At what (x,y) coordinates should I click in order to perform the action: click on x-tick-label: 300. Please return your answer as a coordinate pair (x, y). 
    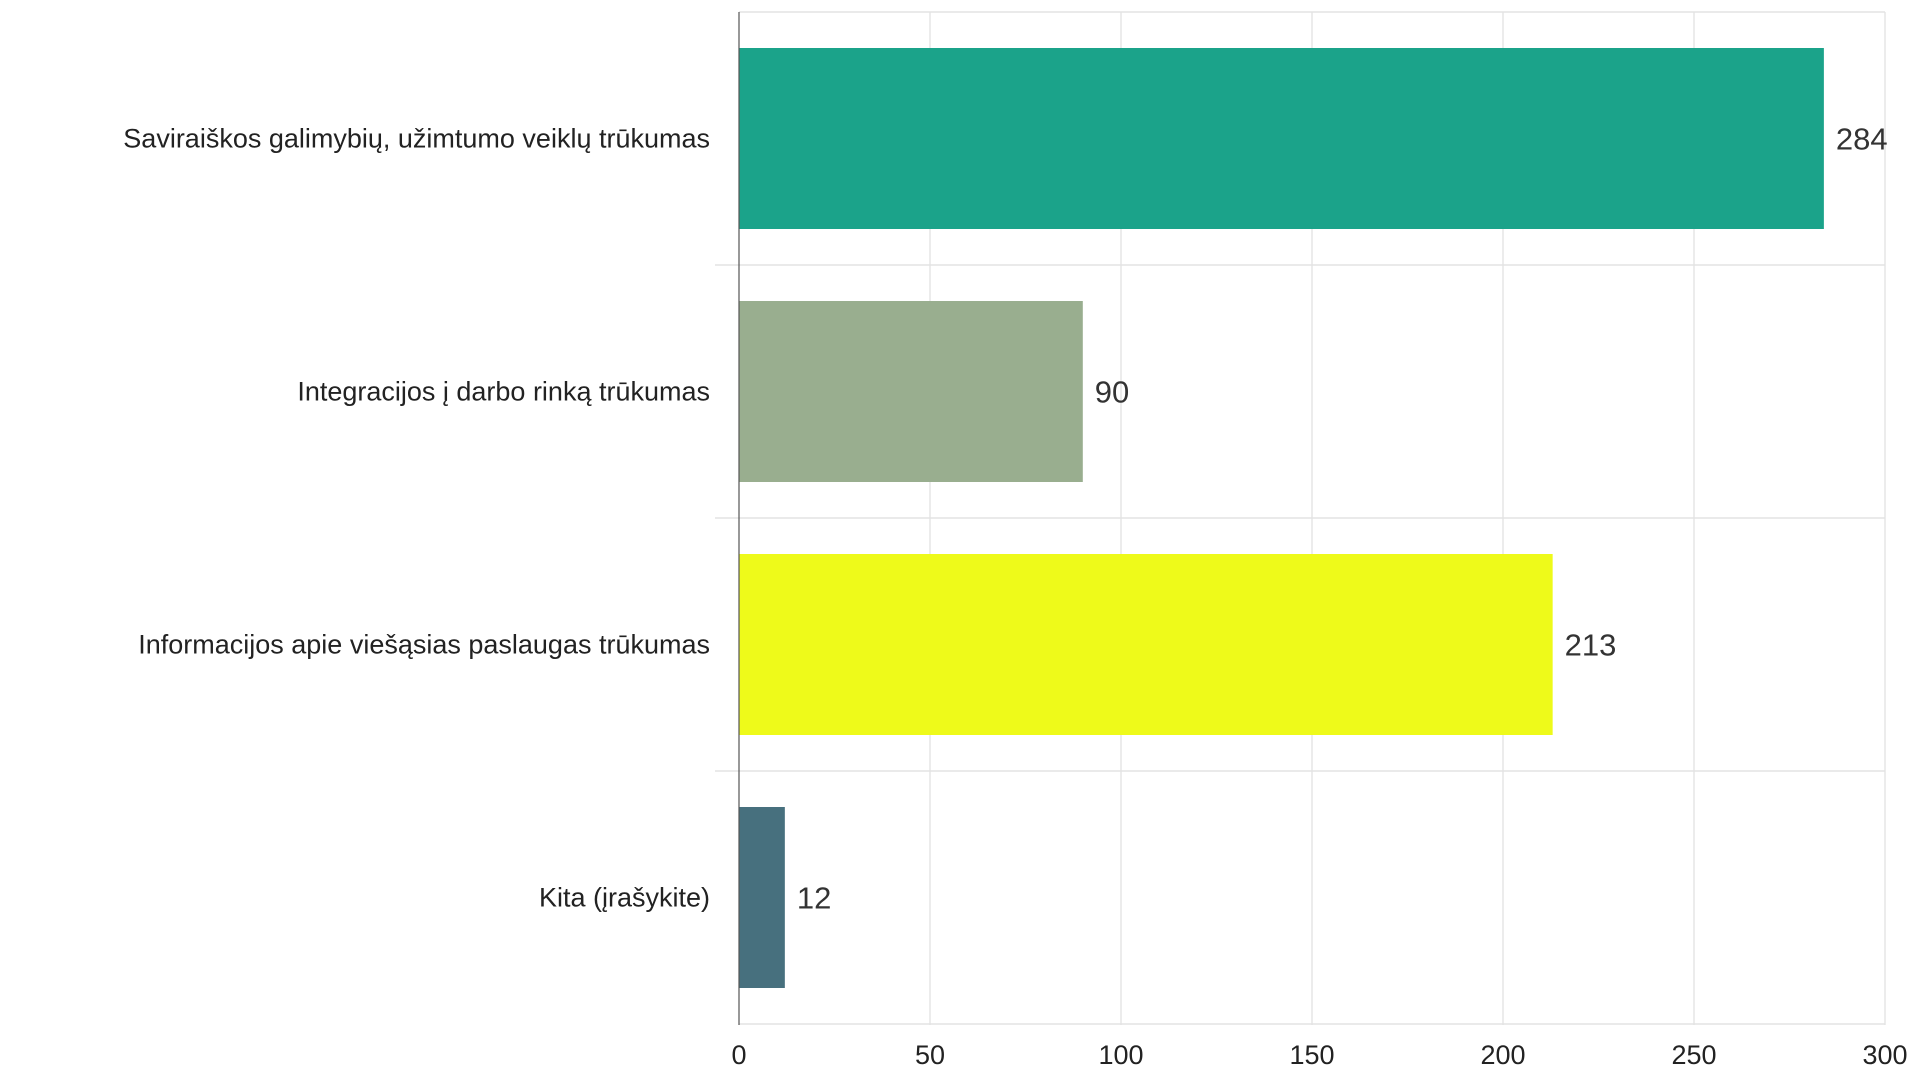
    Looking at the image, I should click on (1884, 1055).